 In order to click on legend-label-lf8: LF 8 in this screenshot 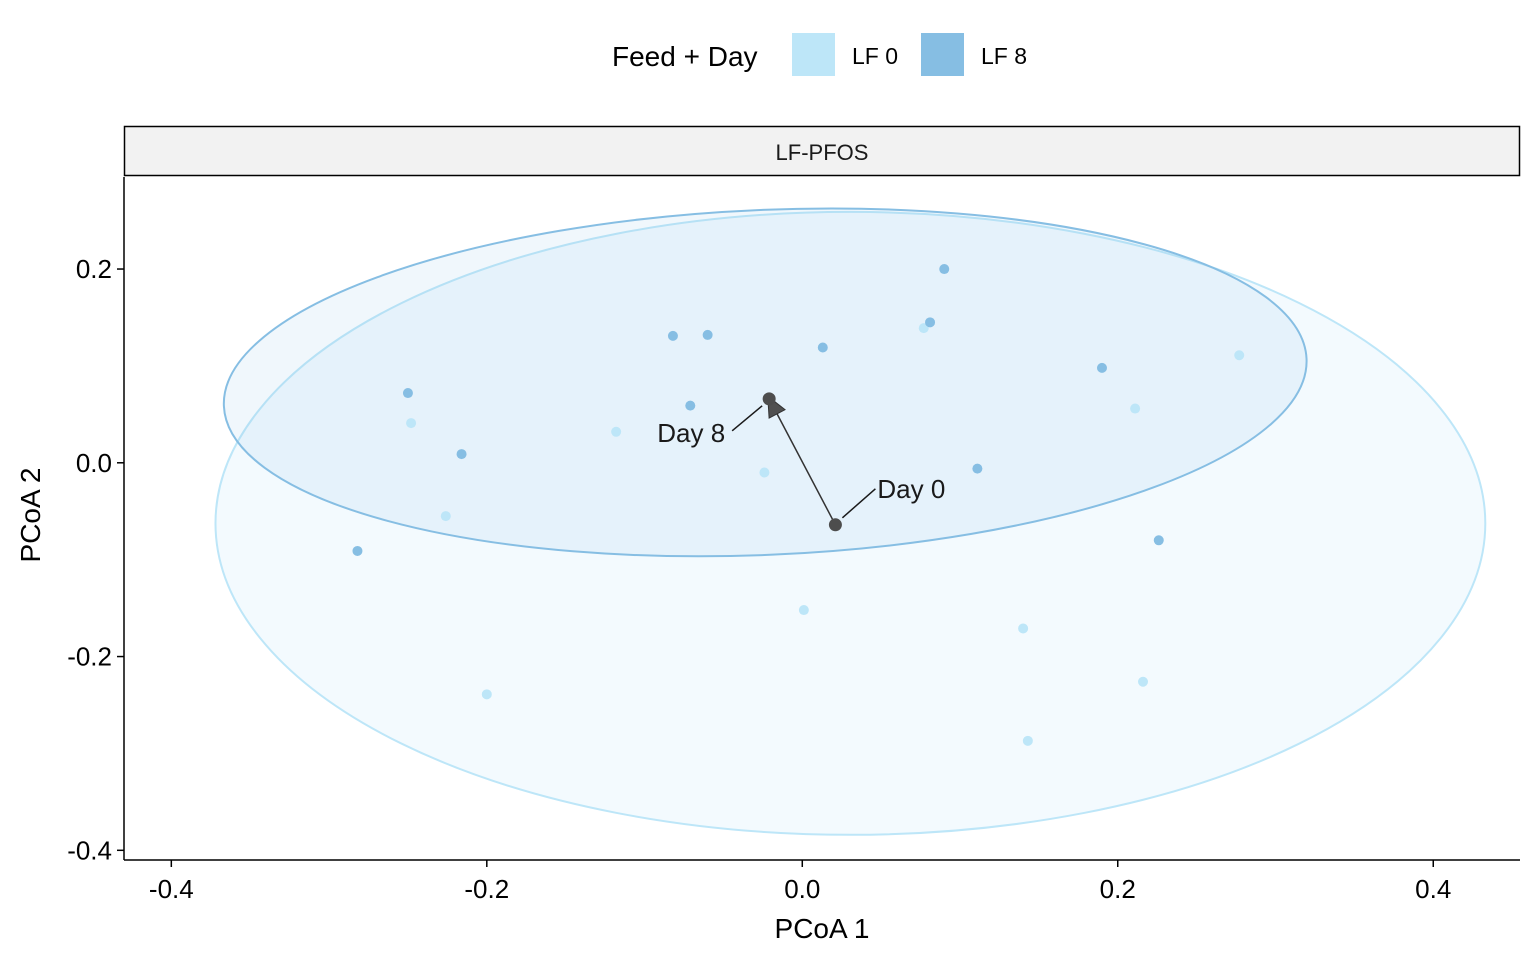, I will do `click(1004, 56)`.